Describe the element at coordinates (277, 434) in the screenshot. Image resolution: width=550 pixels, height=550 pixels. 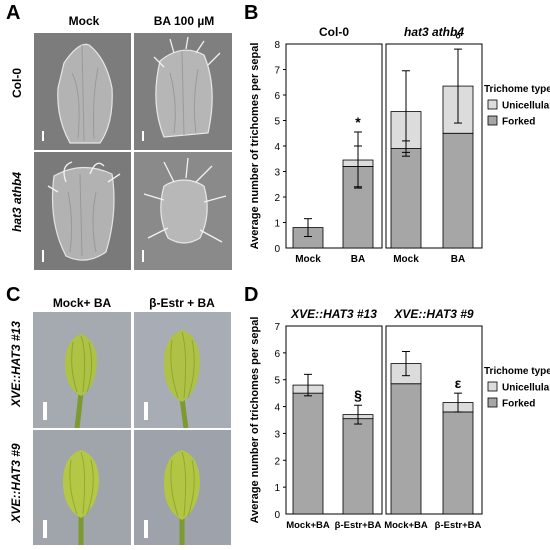
I see `chart-d-ytick-label: 3` at that location.